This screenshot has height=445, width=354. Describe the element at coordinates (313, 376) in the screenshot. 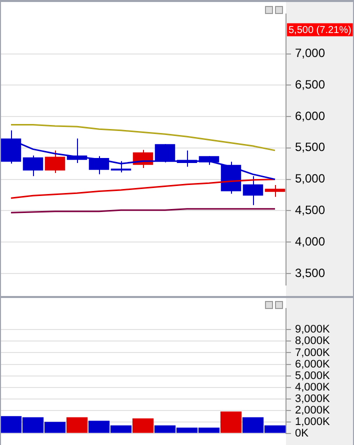

I see `y-tick-label: 5,000K` at that location.